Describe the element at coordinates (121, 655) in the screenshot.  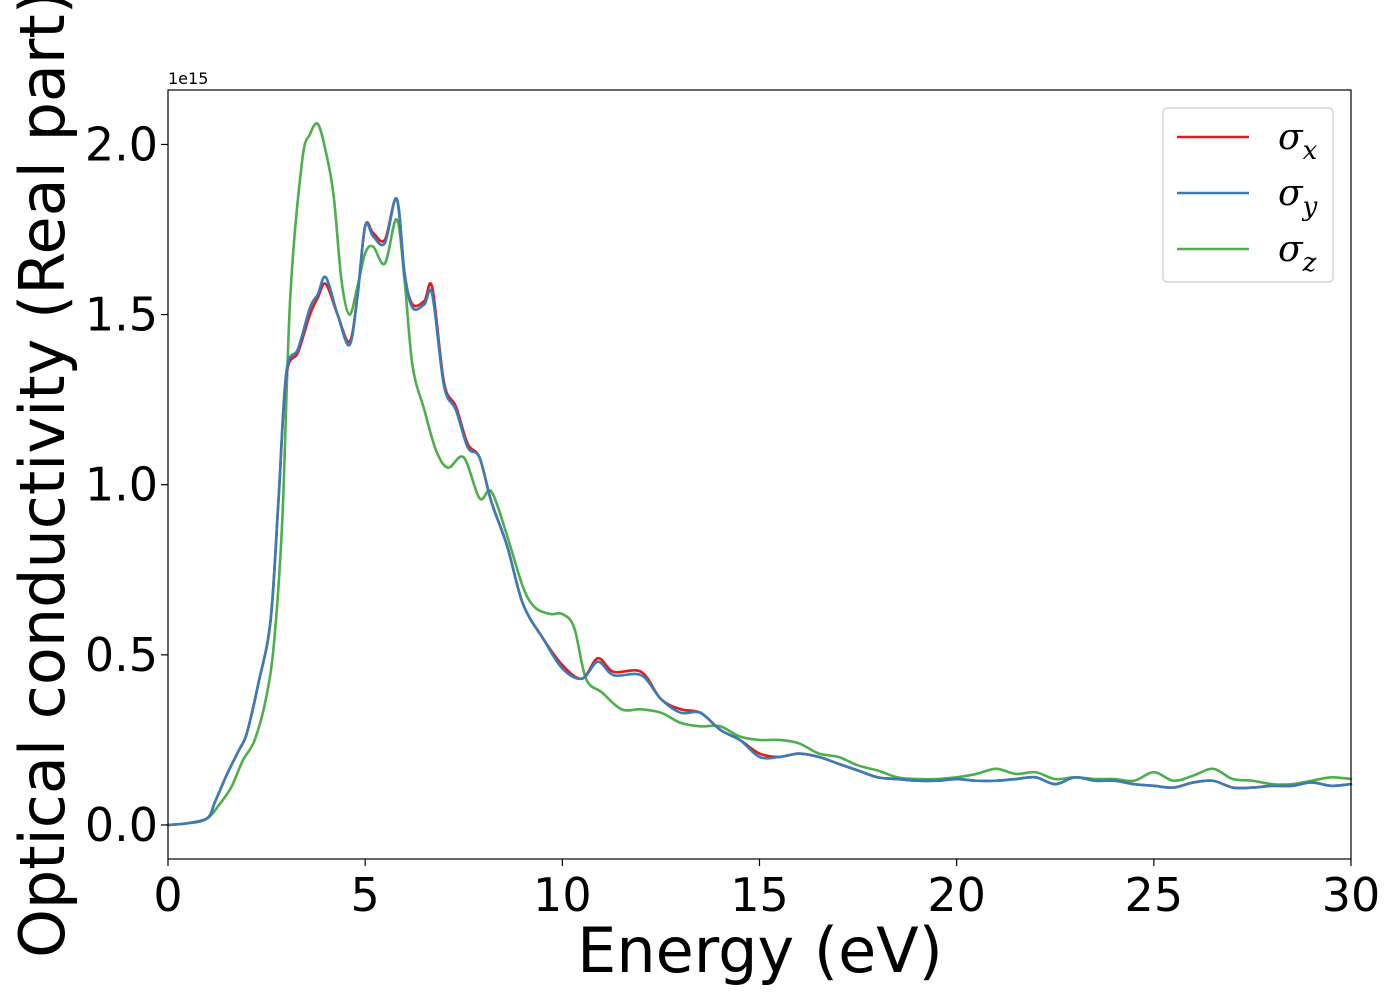
I see `y-tick-label: 0.5` at that location.